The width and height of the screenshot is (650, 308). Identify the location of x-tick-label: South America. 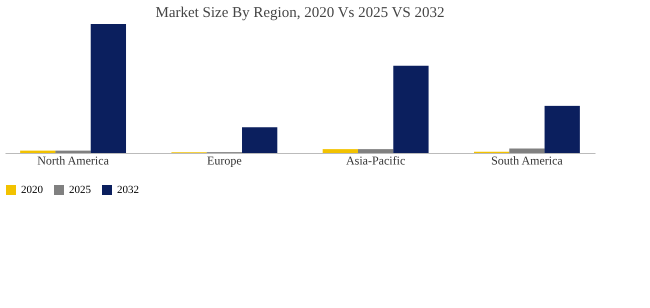
(527, 161).